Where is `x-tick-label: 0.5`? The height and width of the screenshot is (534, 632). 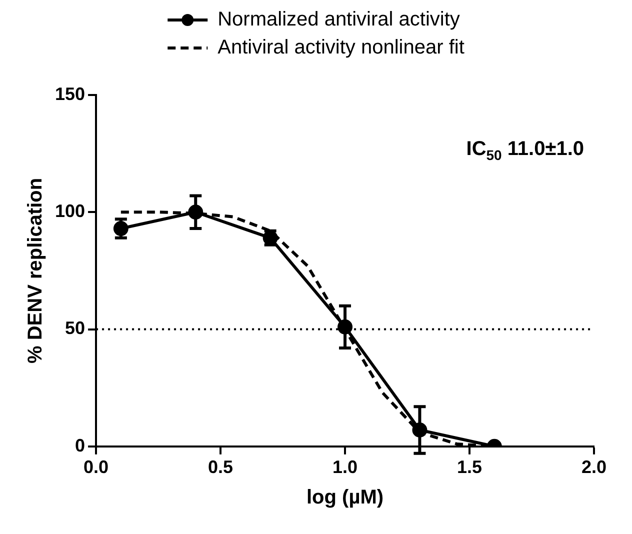 x-tick-label: 0.5 is located at coordinates (221, 467).